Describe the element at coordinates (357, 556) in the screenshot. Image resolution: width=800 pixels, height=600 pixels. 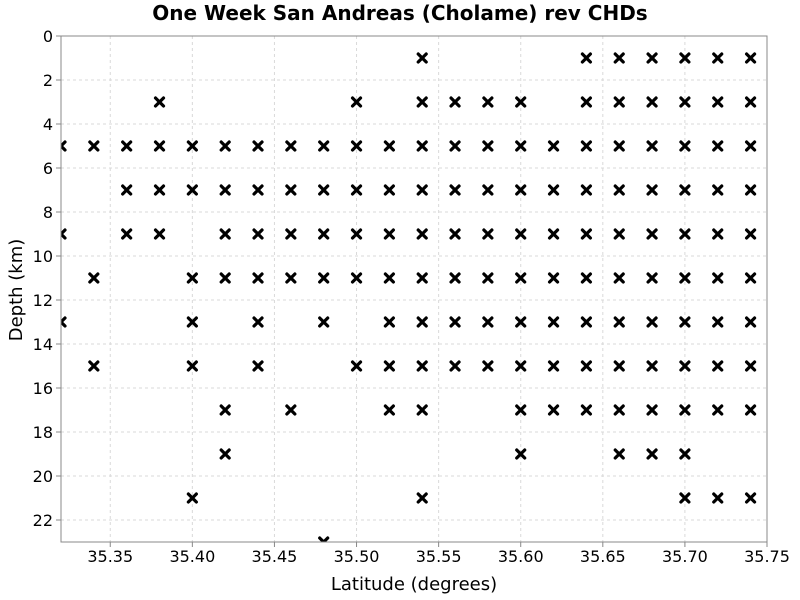
I see `x-tick-label: 35.50` at that location.